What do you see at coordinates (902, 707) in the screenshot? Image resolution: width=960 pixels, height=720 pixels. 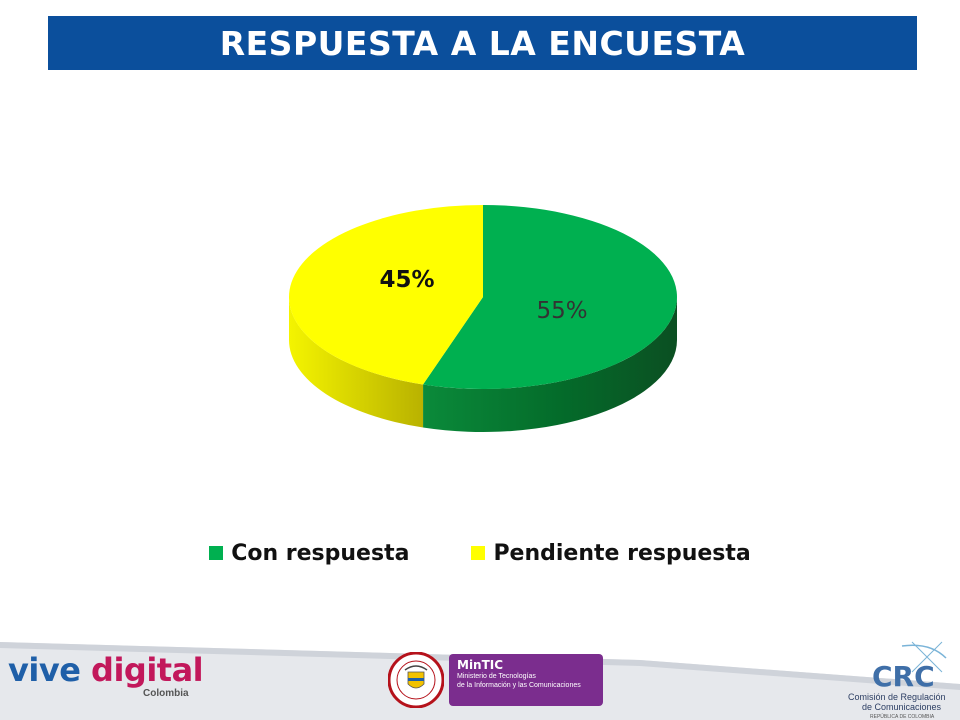 I see `crc-line-2: de Comunicaciones` at bounding box center [902, 707].